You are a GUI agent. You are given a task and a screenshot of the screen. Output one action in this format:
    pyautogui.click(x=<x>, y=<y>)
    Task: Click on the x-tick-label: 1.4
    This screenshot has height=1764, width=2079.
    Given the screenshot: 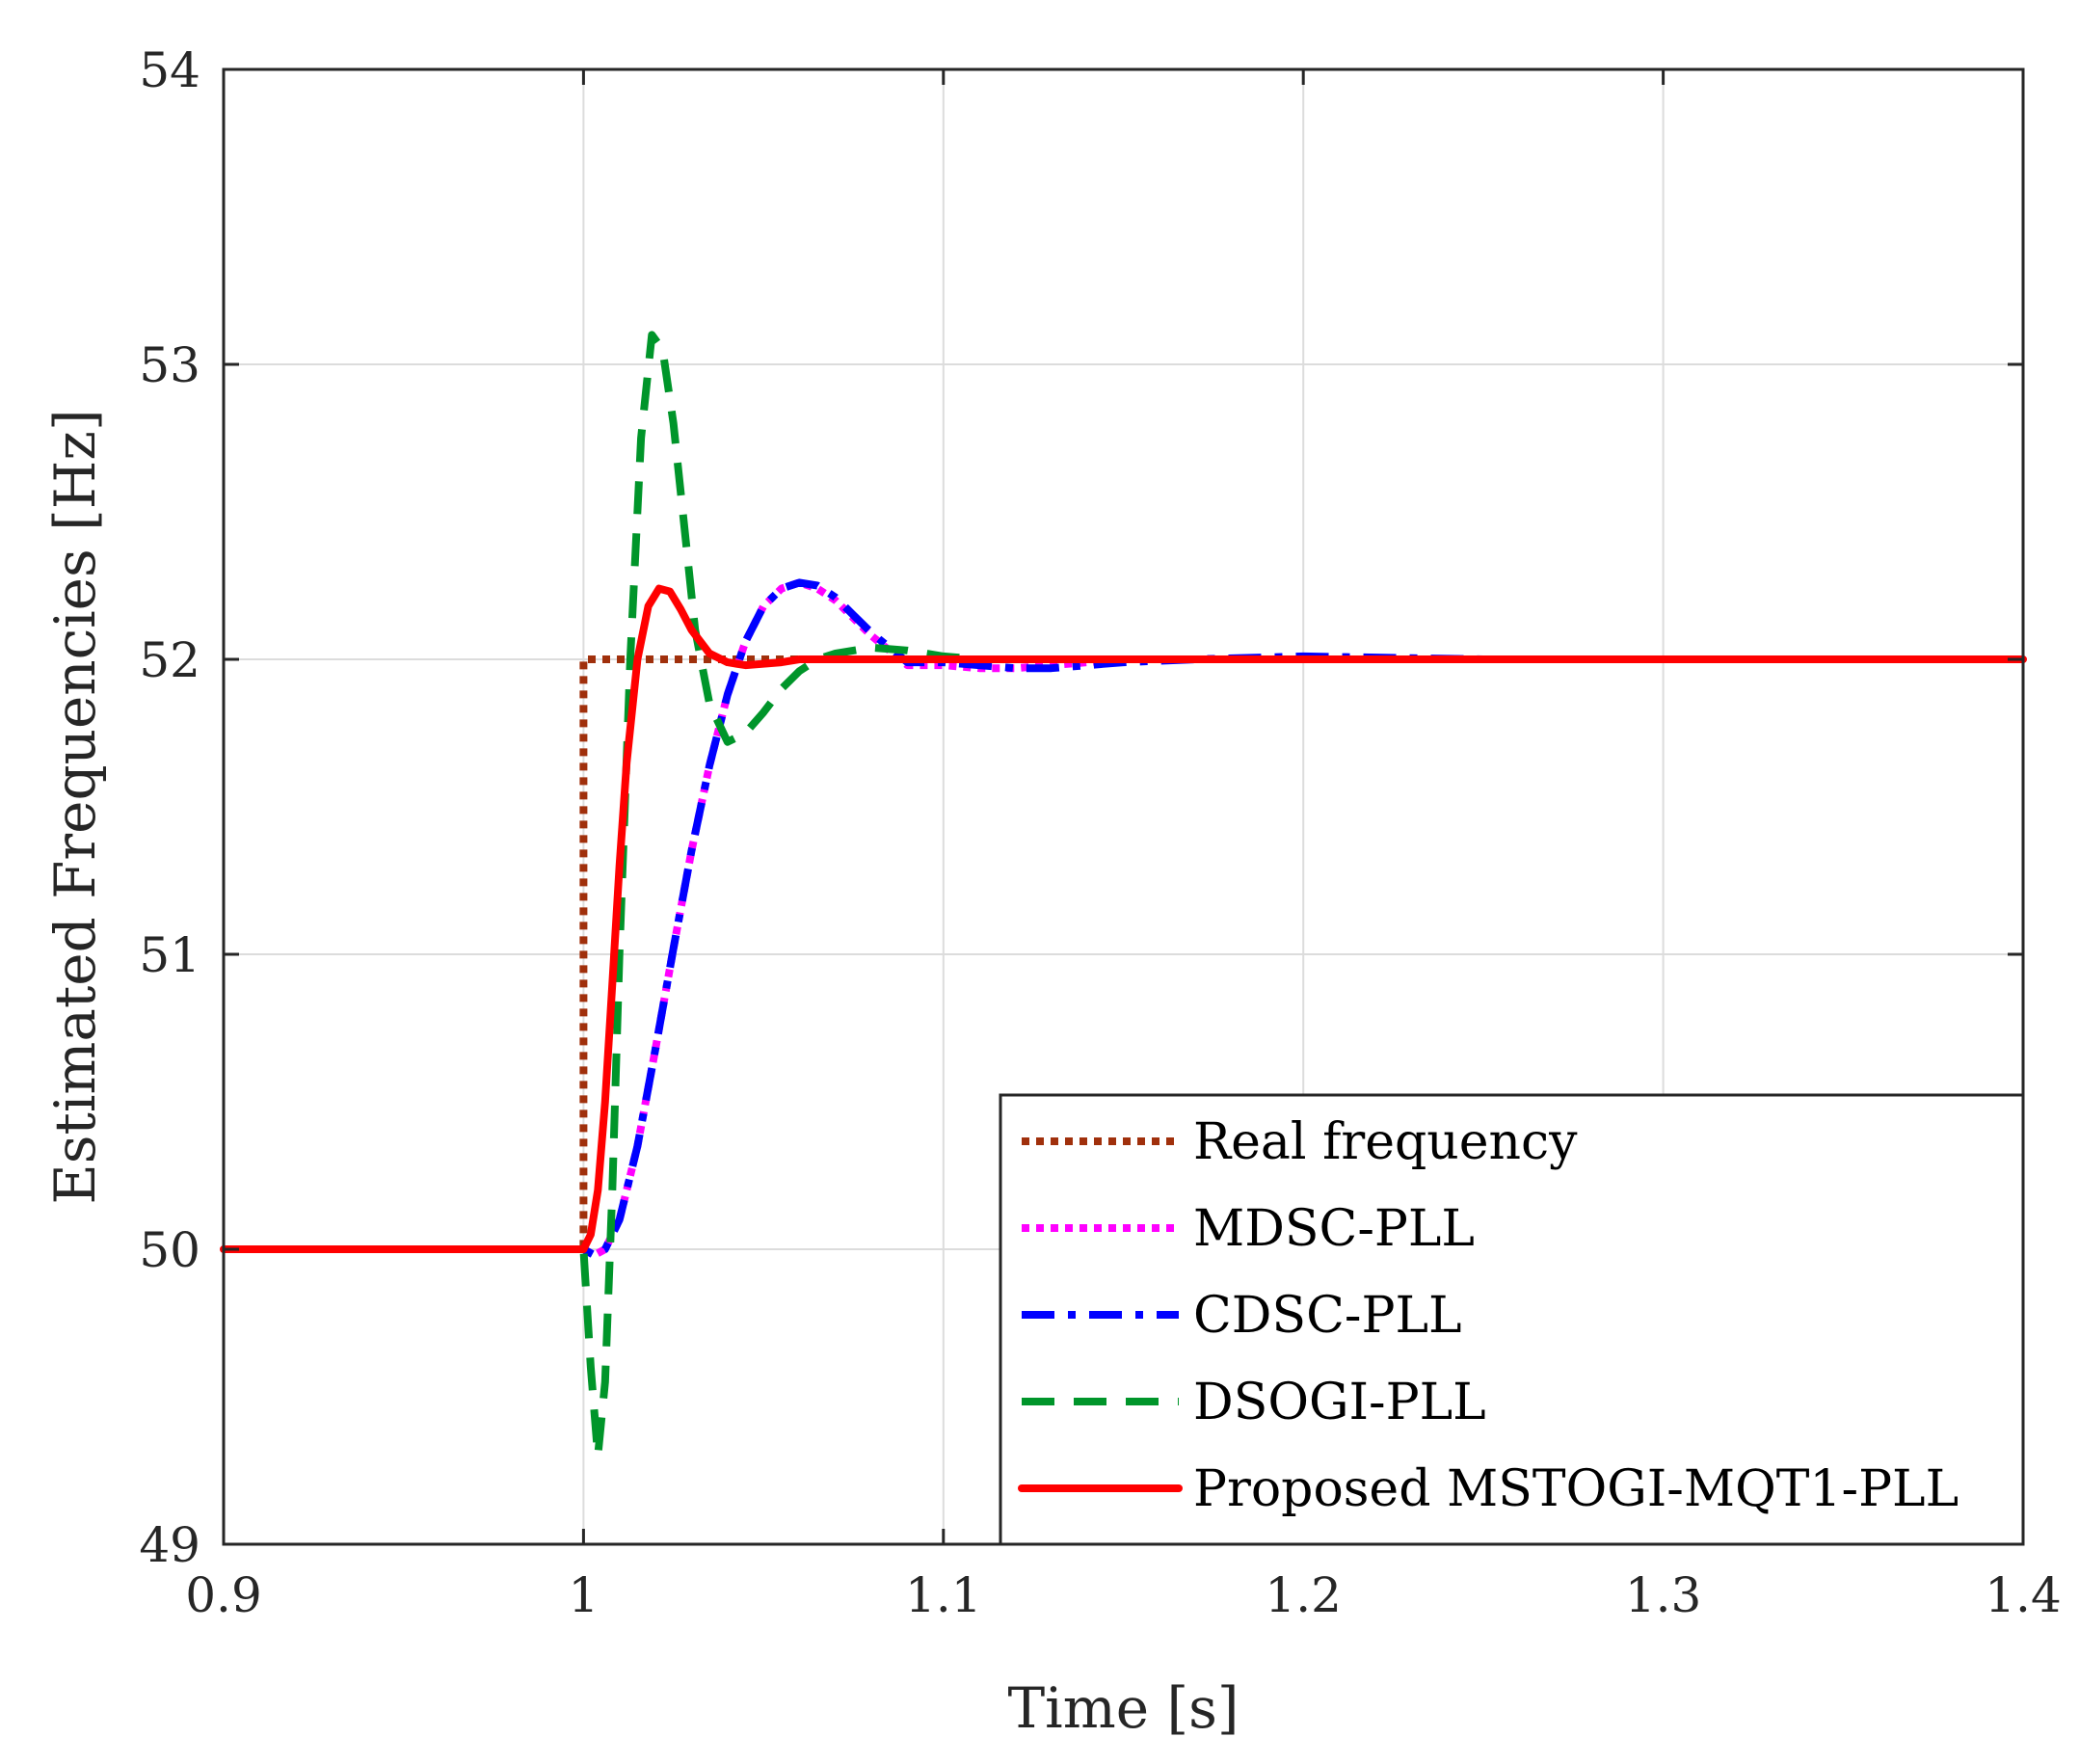 What is the action you would take?
    pyautogui.click(x=2023, y=1595)
    